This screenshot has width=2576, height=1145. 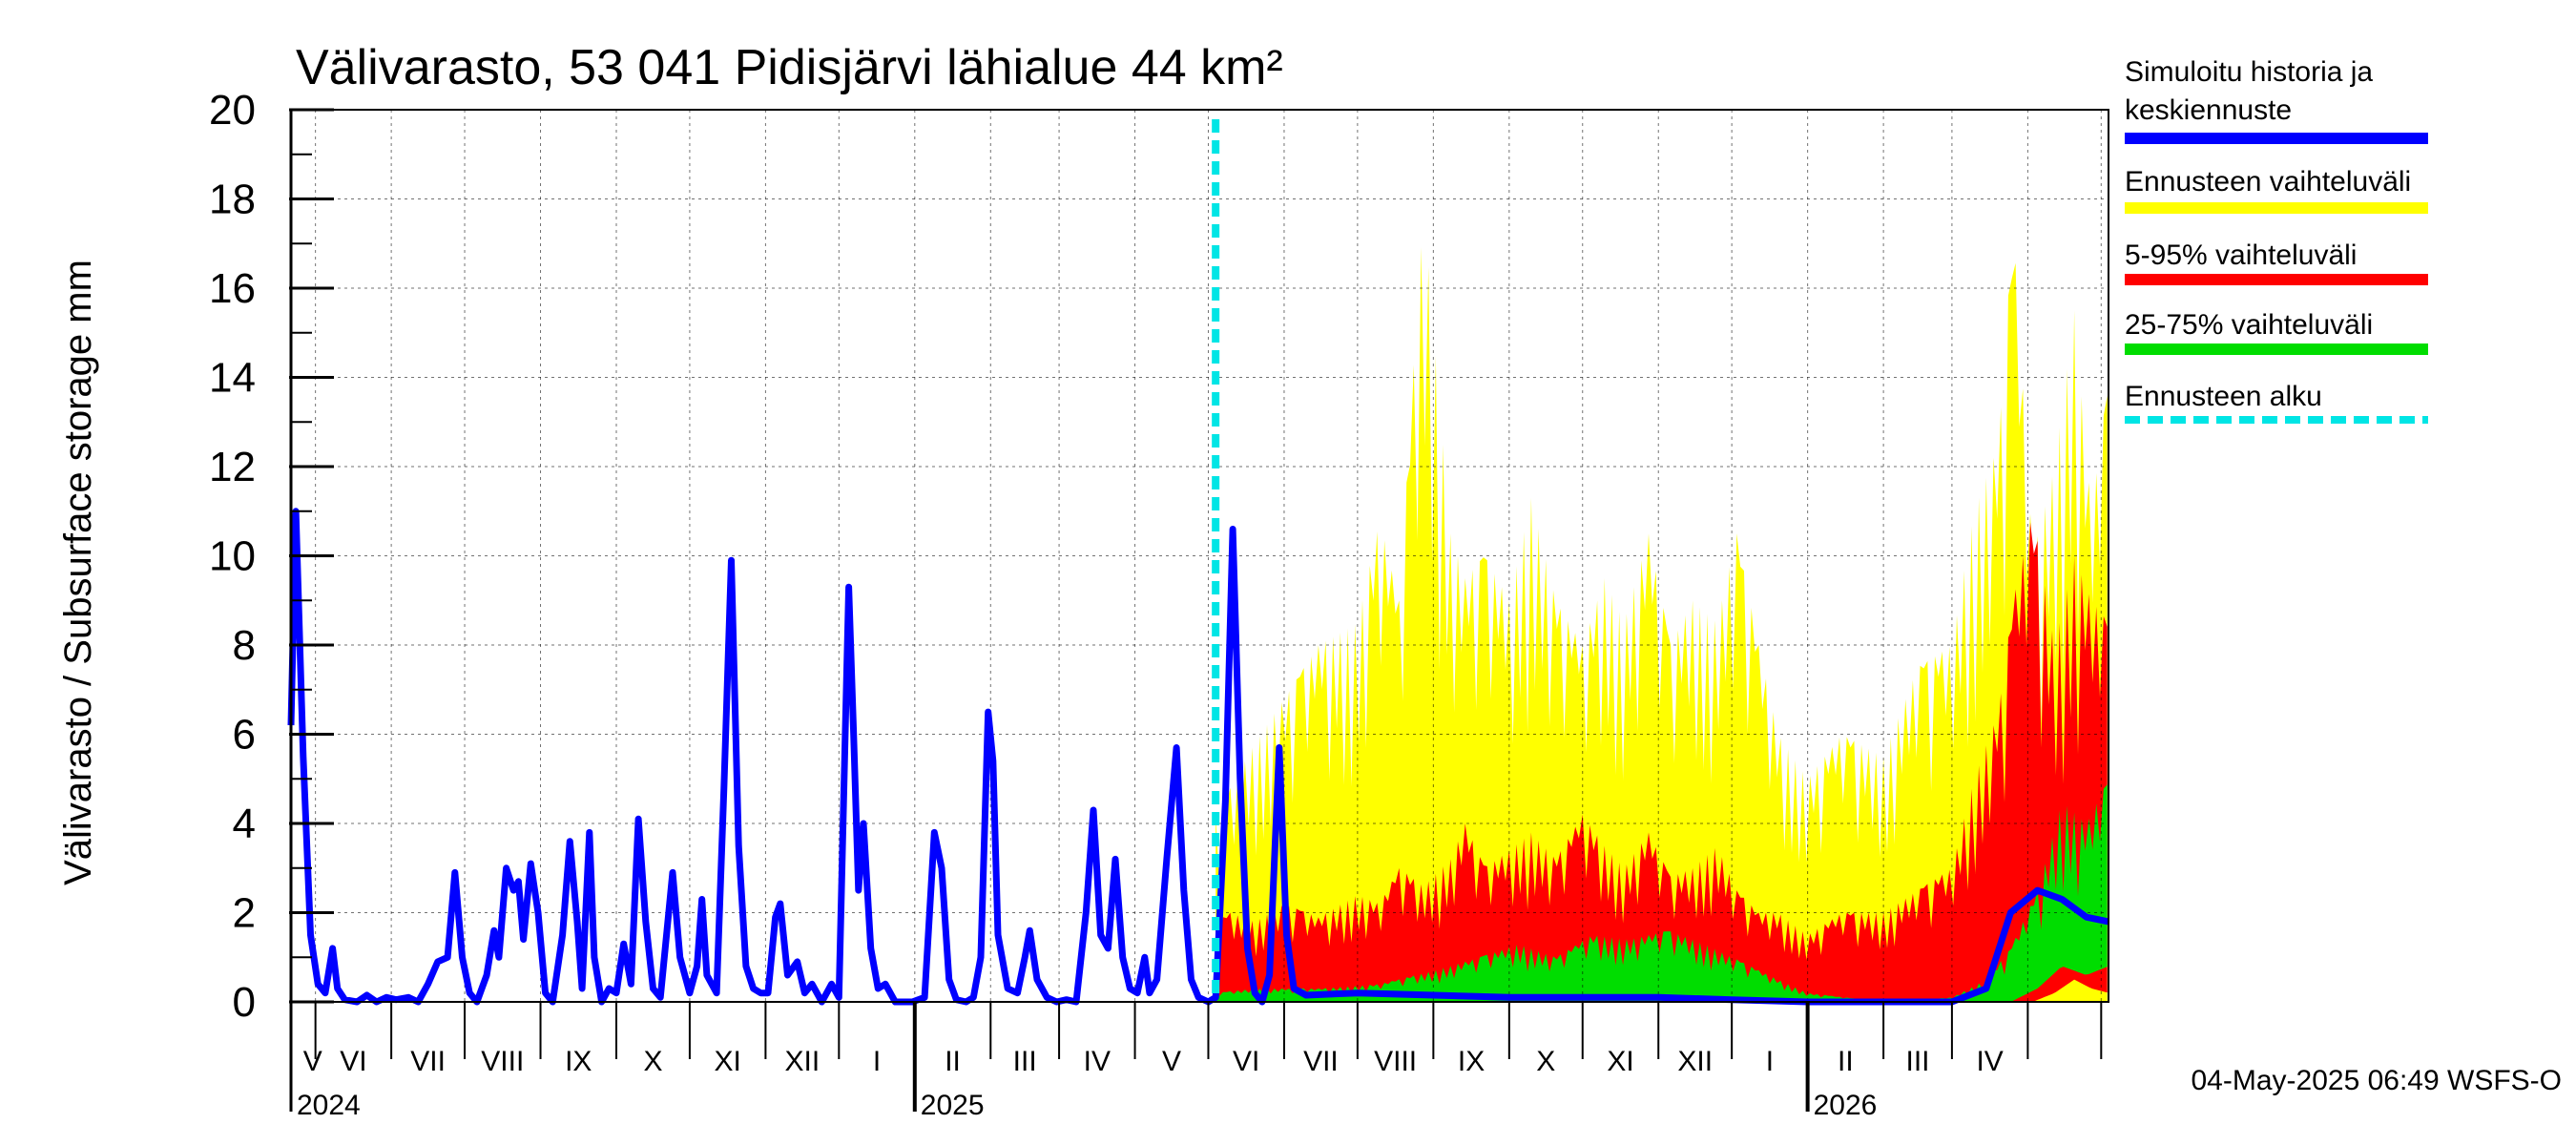 I want to click on y-tick-label-2: 2, so click(x=244, y=914).